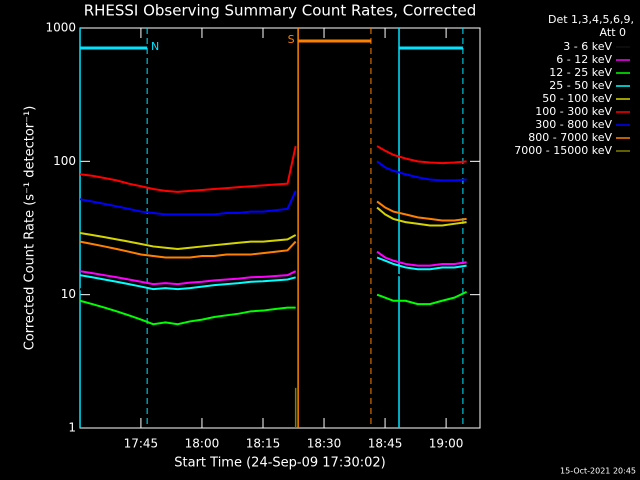 Image resolution: width=640 pixels, height=480 pixels. Describe the element at coordinates (291, 39) in the screenshot. I see `interval-label: S` at that location.